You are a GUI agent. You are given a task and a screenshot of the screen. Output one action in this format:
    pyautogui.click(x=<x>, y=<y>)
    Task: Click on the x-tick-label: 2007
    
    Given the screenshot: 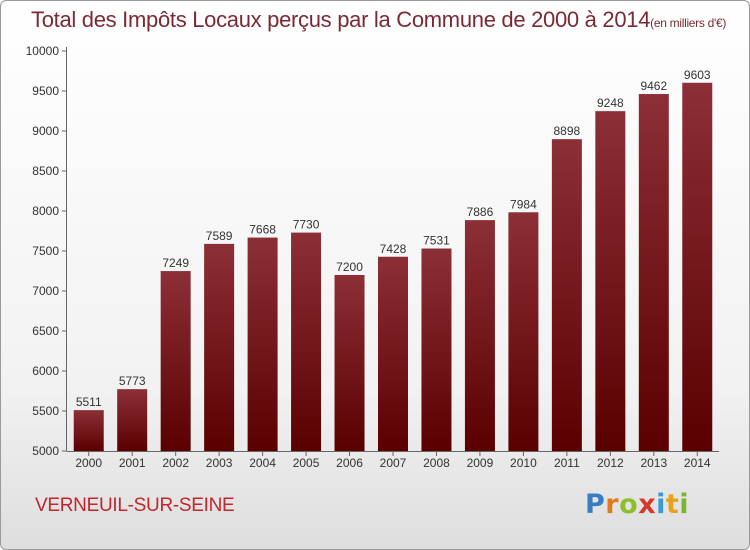 What is the action you would take?
    pyautogui.click(x=393, y=463)
    